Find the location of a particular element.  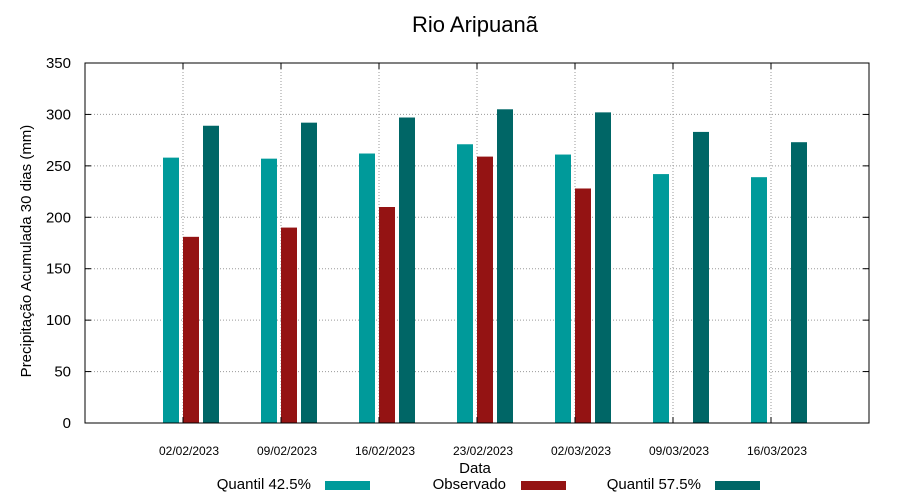

legend-label: Quantil 57.5% is located at coordinates (654, 484).